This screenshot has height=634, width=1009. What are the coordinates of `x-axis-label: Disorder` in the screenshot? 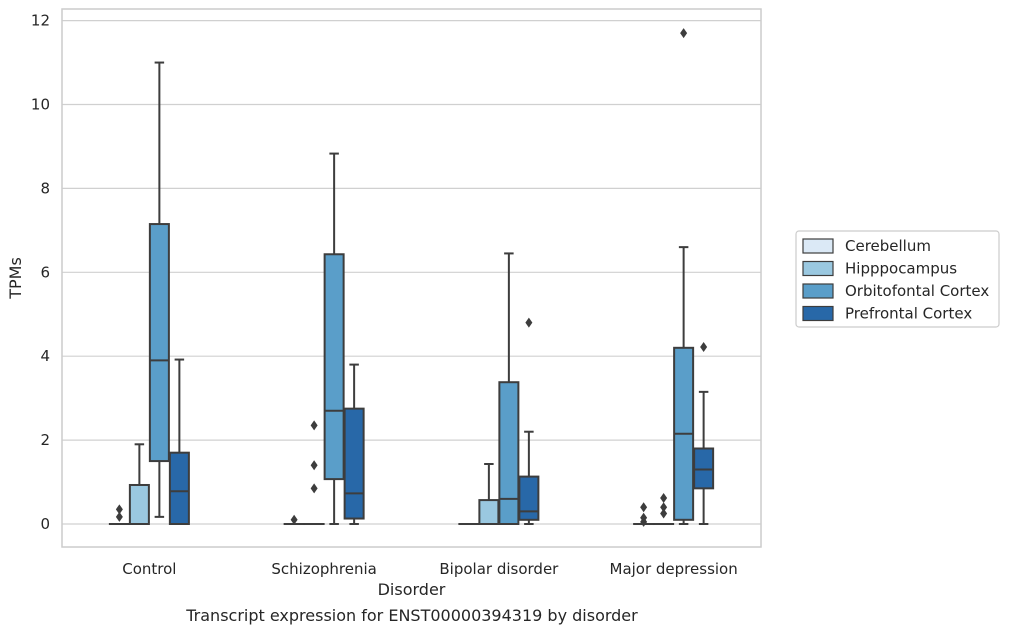 It's located at (412, 589).